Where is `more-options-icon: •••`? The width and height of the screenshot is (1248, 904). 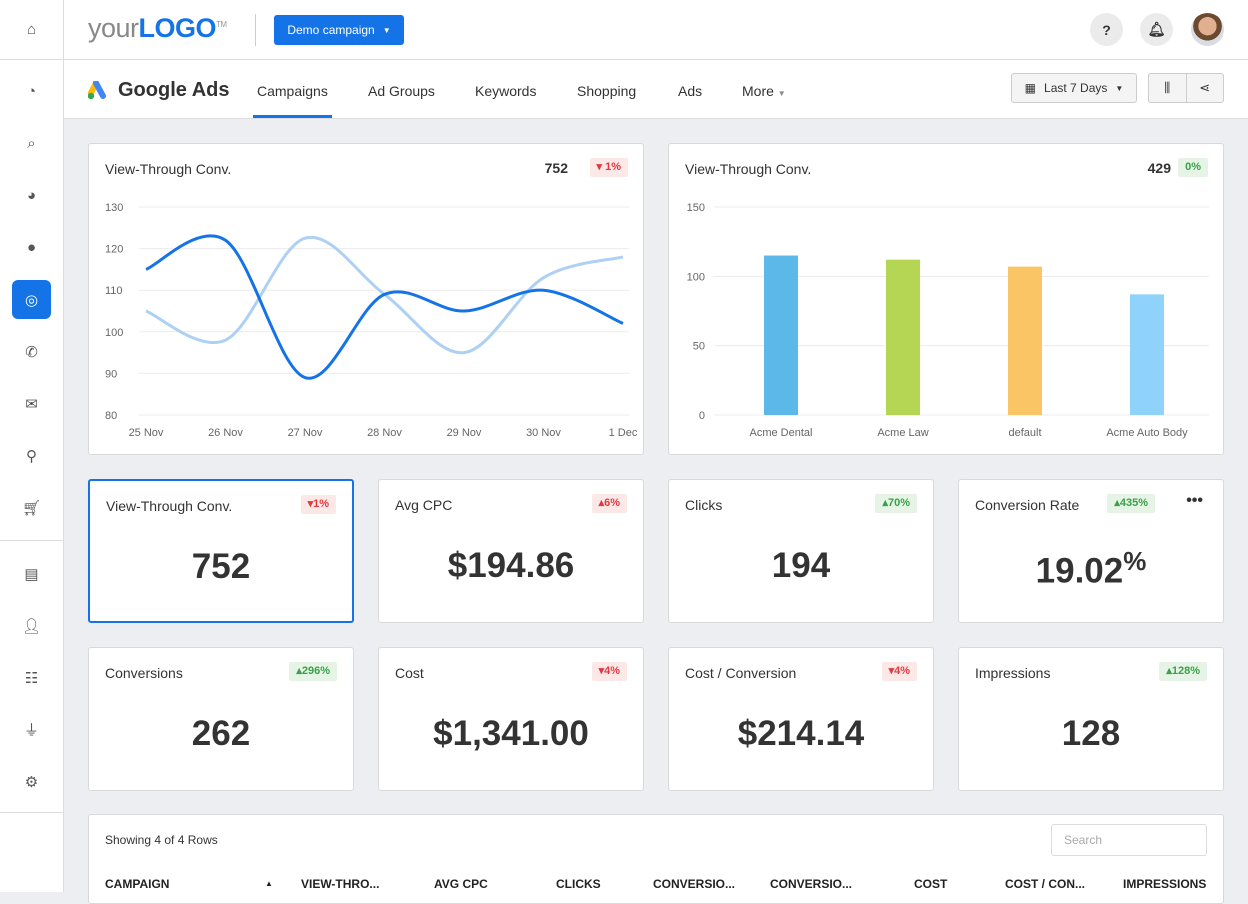 more-options-icon: ••• is located at coordinates (1194, 500).